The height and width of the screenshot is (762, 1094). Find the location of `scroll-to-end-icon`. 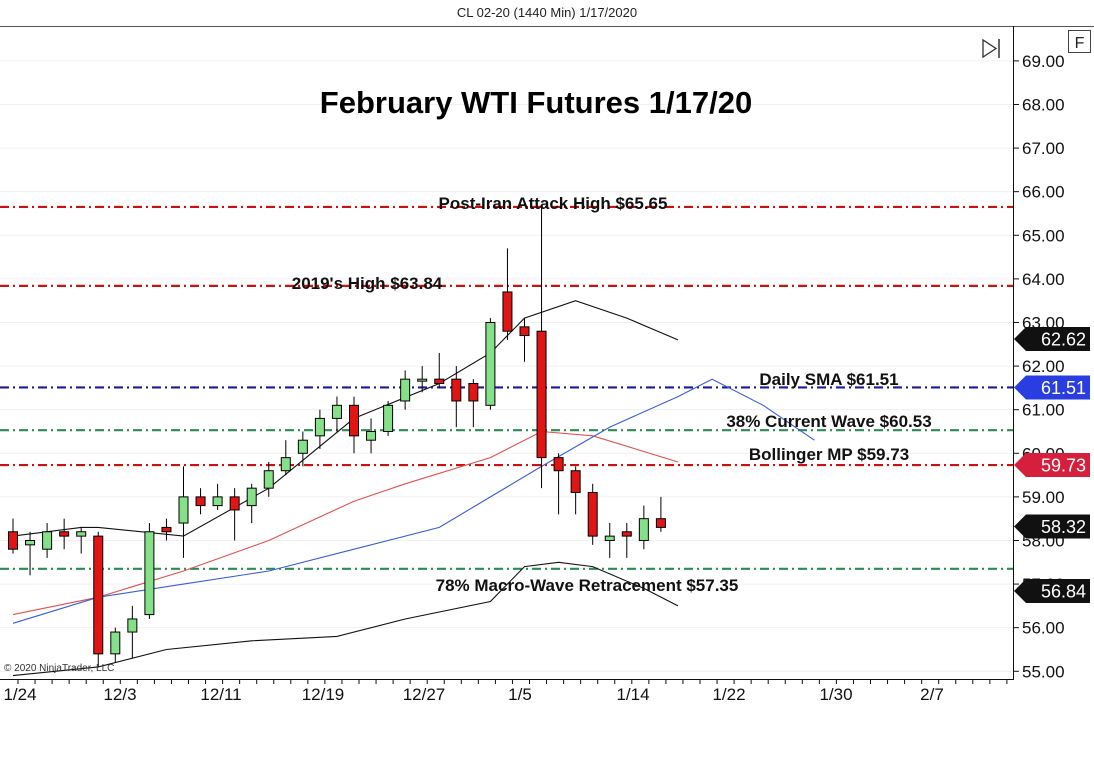

scroll-to-end-icon is located at coordinates (991, 48).